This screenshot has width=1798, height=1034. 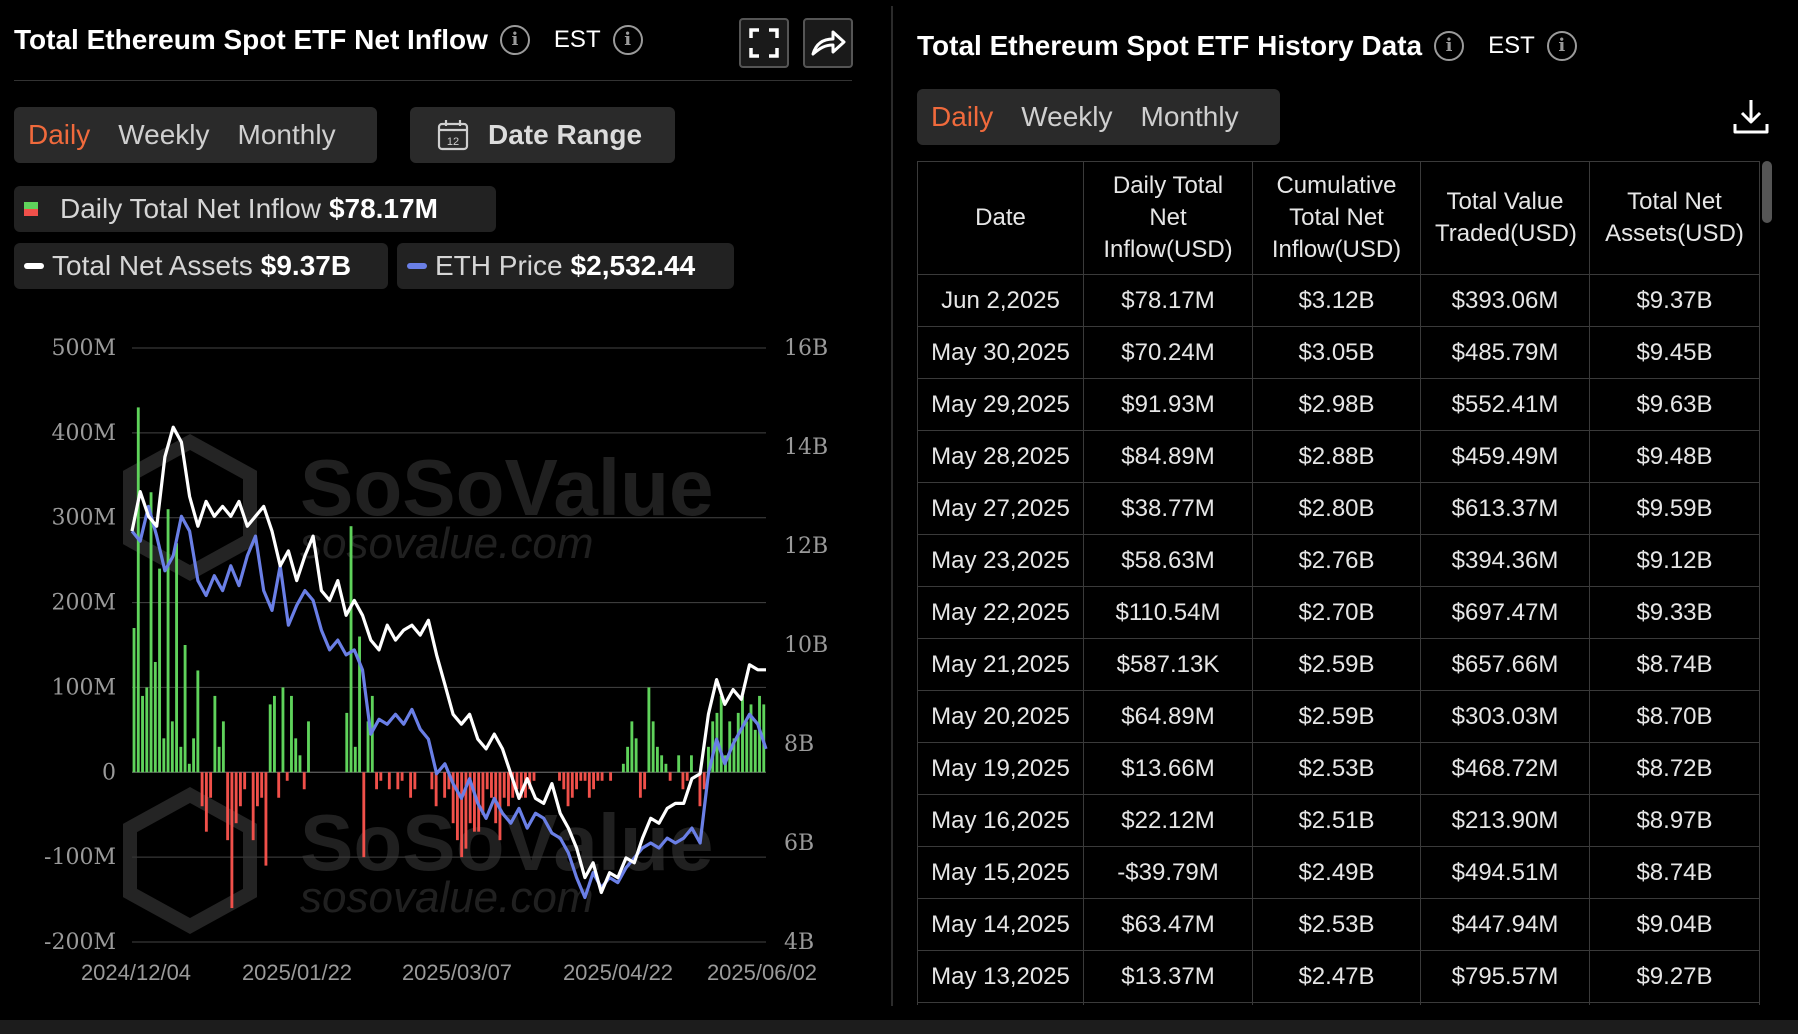 What do you see at coordinates (80, 857) in the screenshot?
I see `y-left-tick-label: -100M` at bounding box center [80, 857].